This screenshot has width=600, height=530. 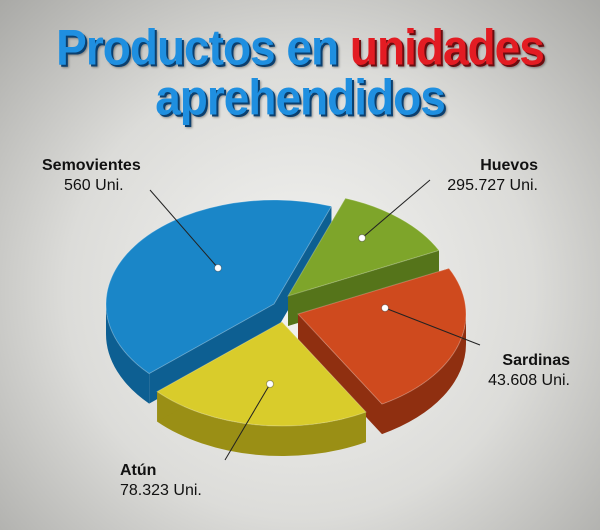 I want to click on pie-slice-side-atn, so click(x=261, y=423).